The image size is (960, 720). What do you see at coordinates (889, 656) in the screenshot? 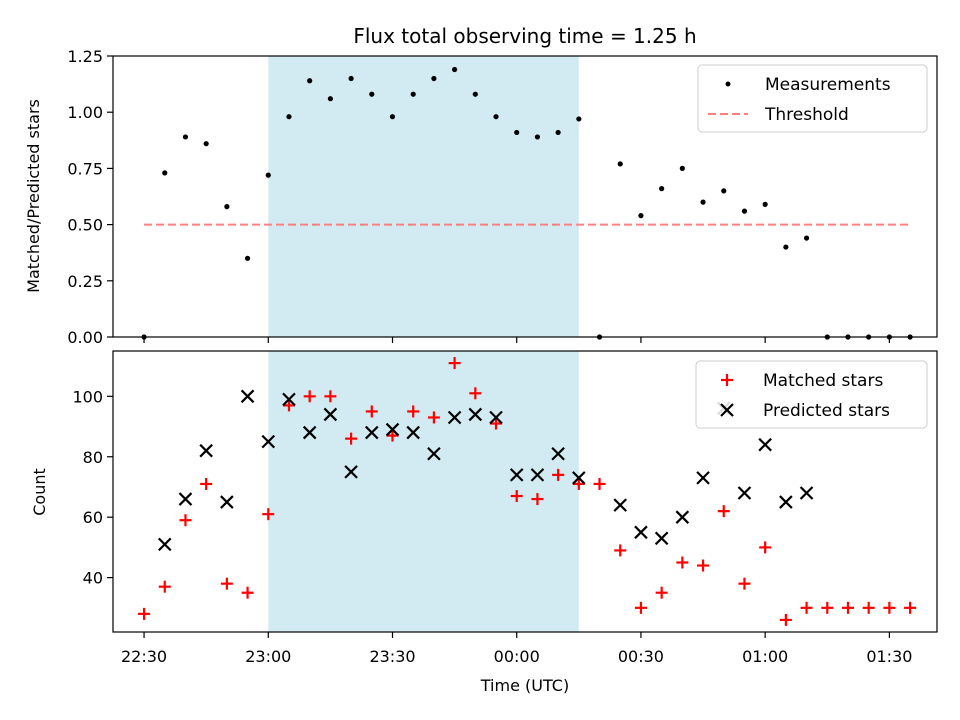
I see `x-tick-label: 01:30` at bounding box center [889, 656].